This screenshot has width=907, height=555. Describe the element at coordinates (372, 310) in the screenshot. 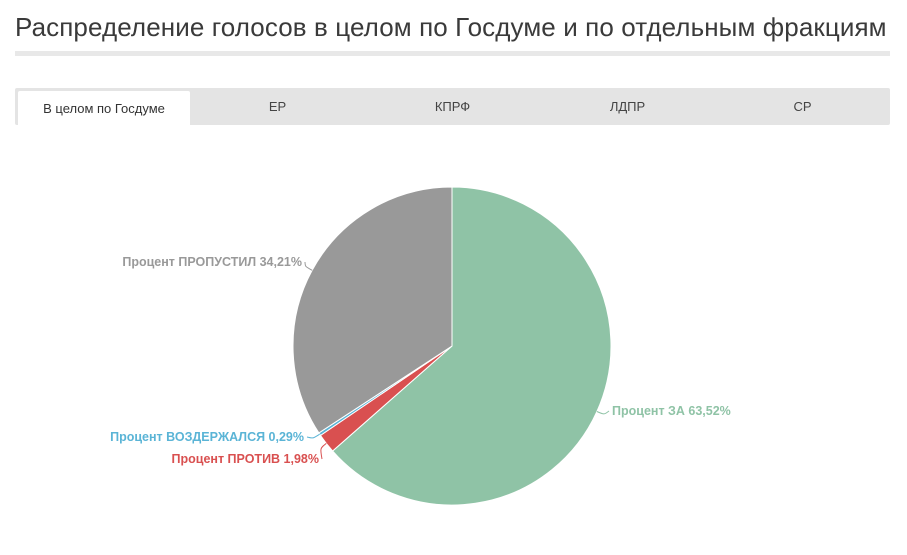

I see `pie-slice-propustil` at that location.